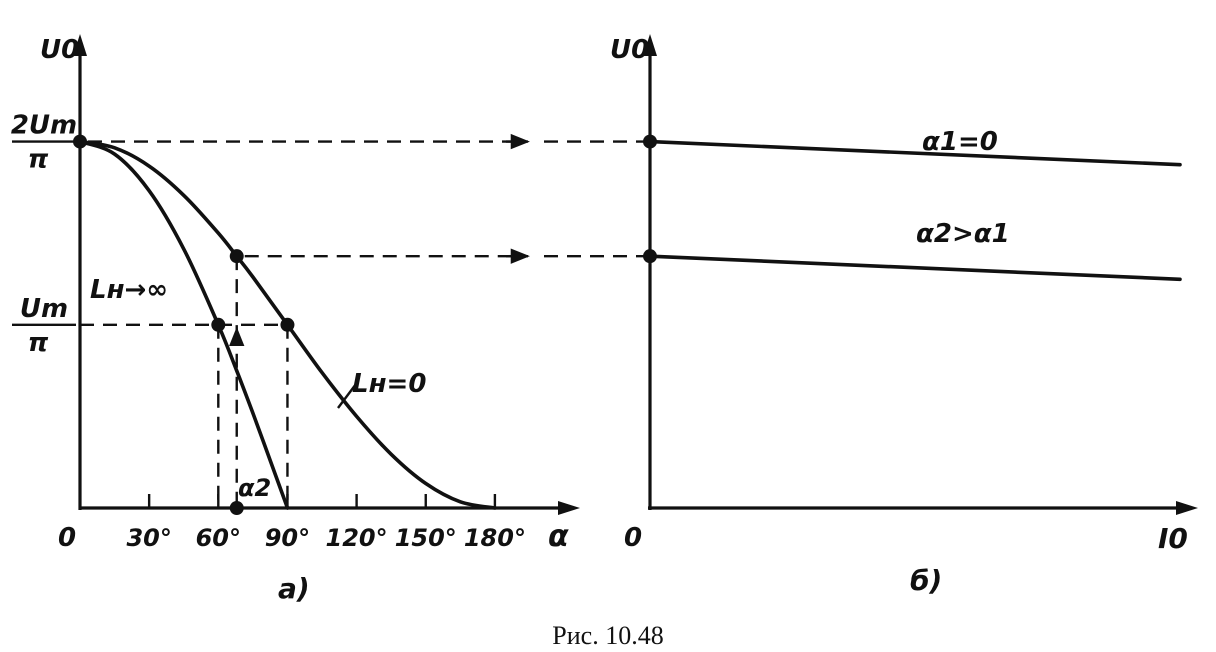 The height and width of the screenshot is (652, 1216). I want to click on panel-a-y-ticks: 2Um π Um π, so click(44, 234).